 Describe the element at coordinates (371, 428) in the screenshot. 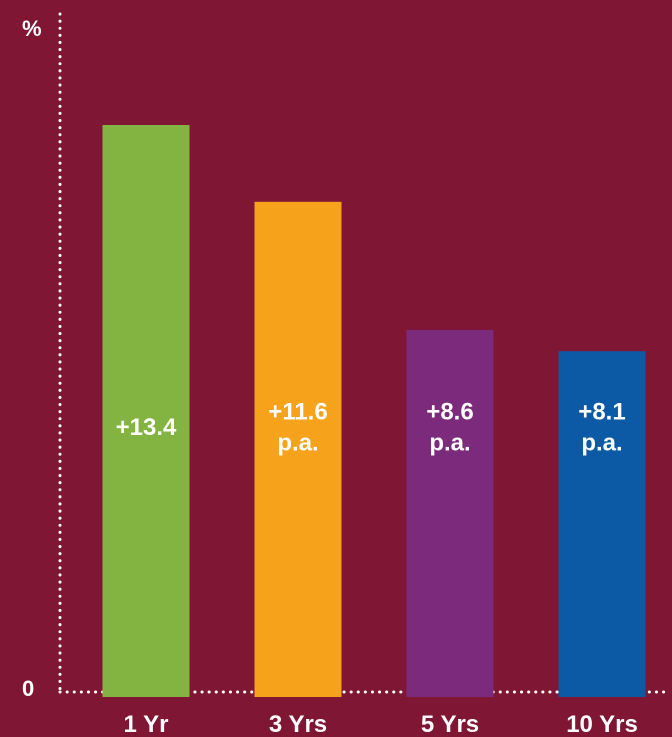

I see `value-labels-group: +13.4 +11.6 p.a. +8.6 p.a. +8.1 p.a.` at that location.